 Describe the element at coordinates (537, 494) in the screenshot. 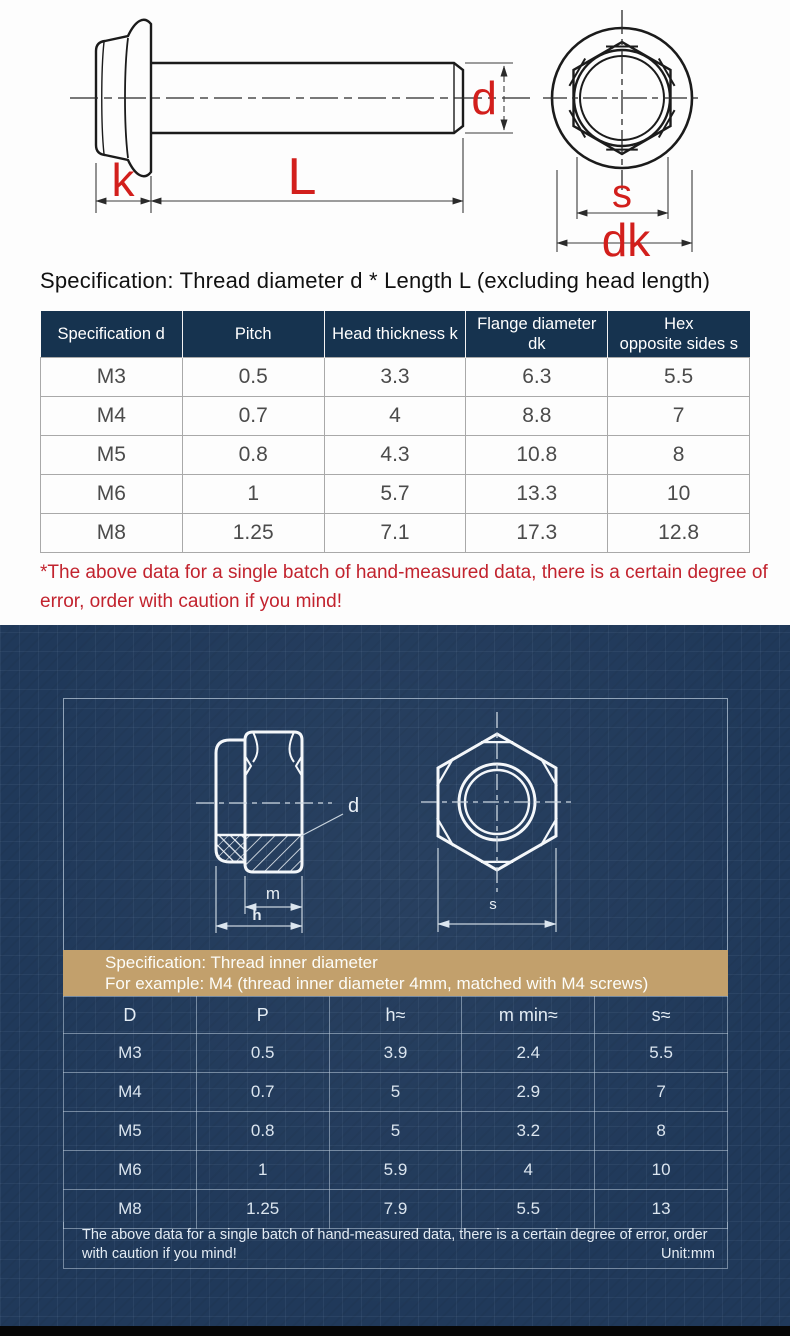

I see `table-cell: 13.3` at that location.